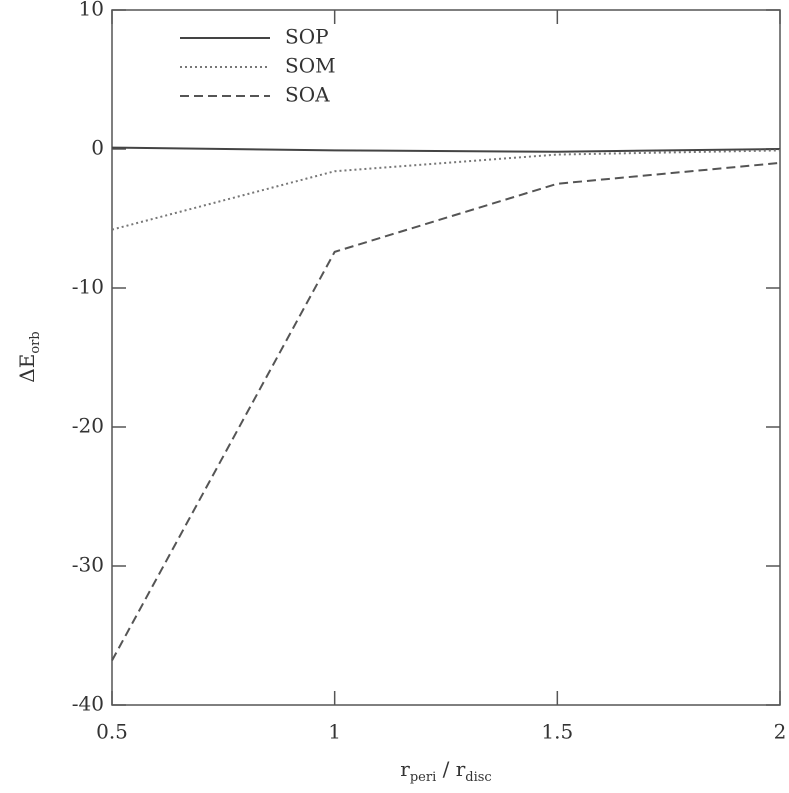  What do you see at coordinates (91, 10) in the screenshot?
I see `y-tick-label: 10` at bounding box center [91, 10].